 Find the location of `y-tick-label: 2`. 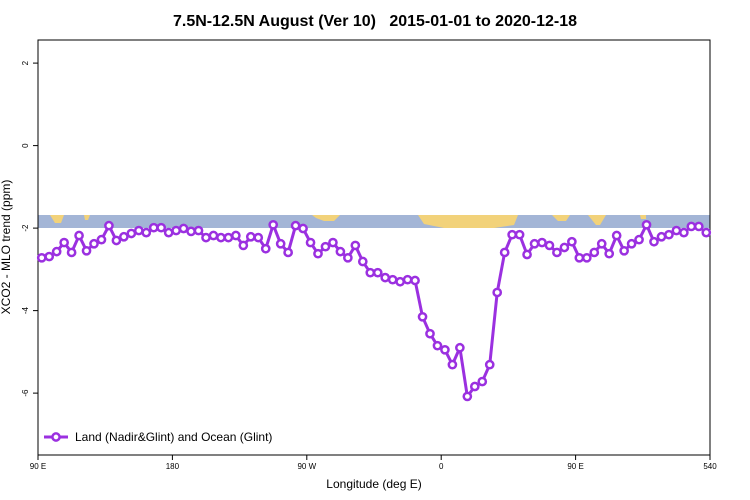

y-tick-label: 2 is located at coordinates (25, 62).